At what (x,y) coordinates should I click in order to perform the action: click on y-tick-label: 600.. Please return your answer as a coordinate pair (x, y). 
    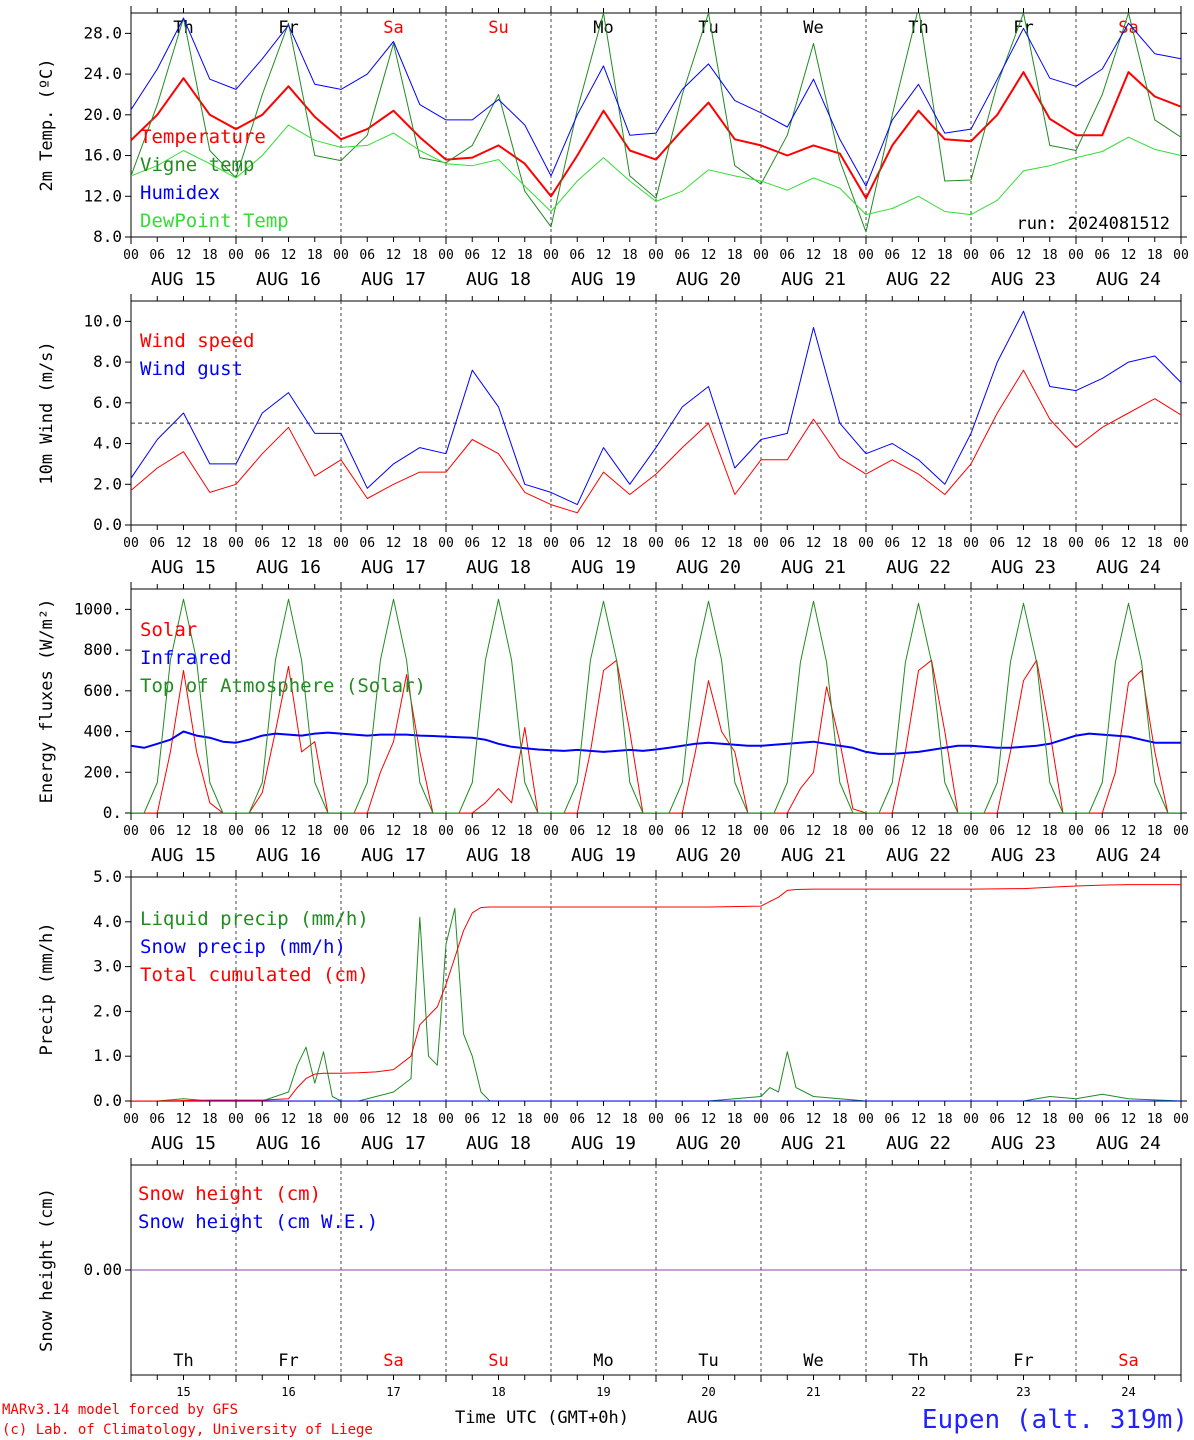
    Looking at the image, I should click on (102, 690).